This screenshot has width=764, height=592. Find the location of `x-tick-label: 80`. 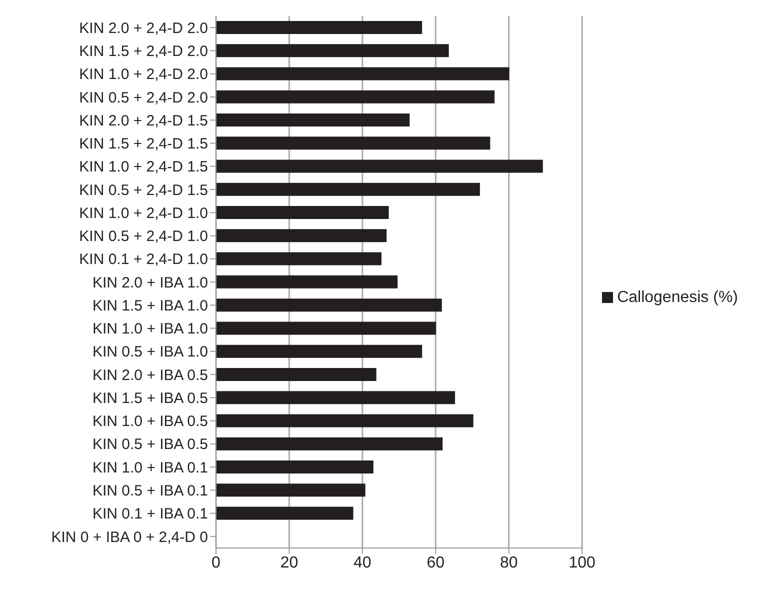

x-tick-label: 80 is located at coordinates (509, 563).